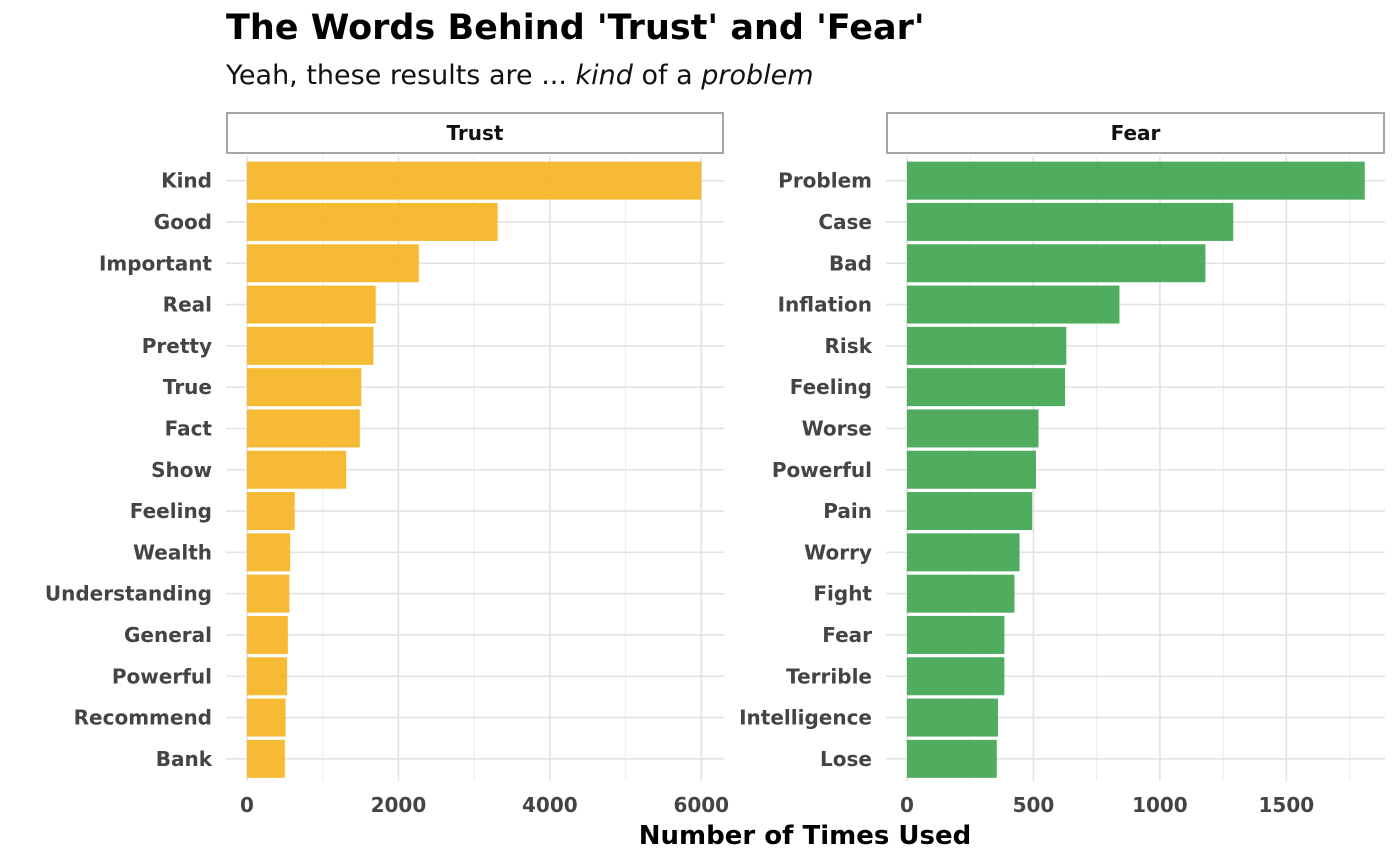  I want to click on x-tick-label-fear-1500: 1500, so click(1287, 805).